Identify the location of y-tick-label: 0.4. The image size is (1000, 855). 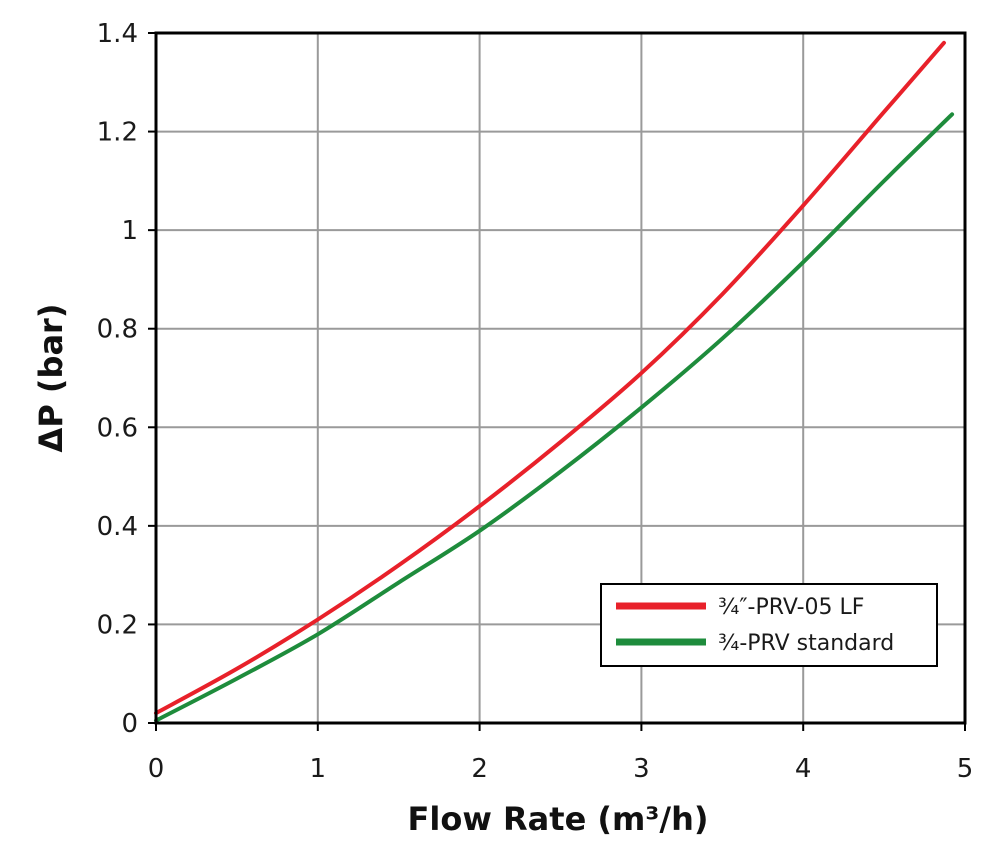
(117, 527).